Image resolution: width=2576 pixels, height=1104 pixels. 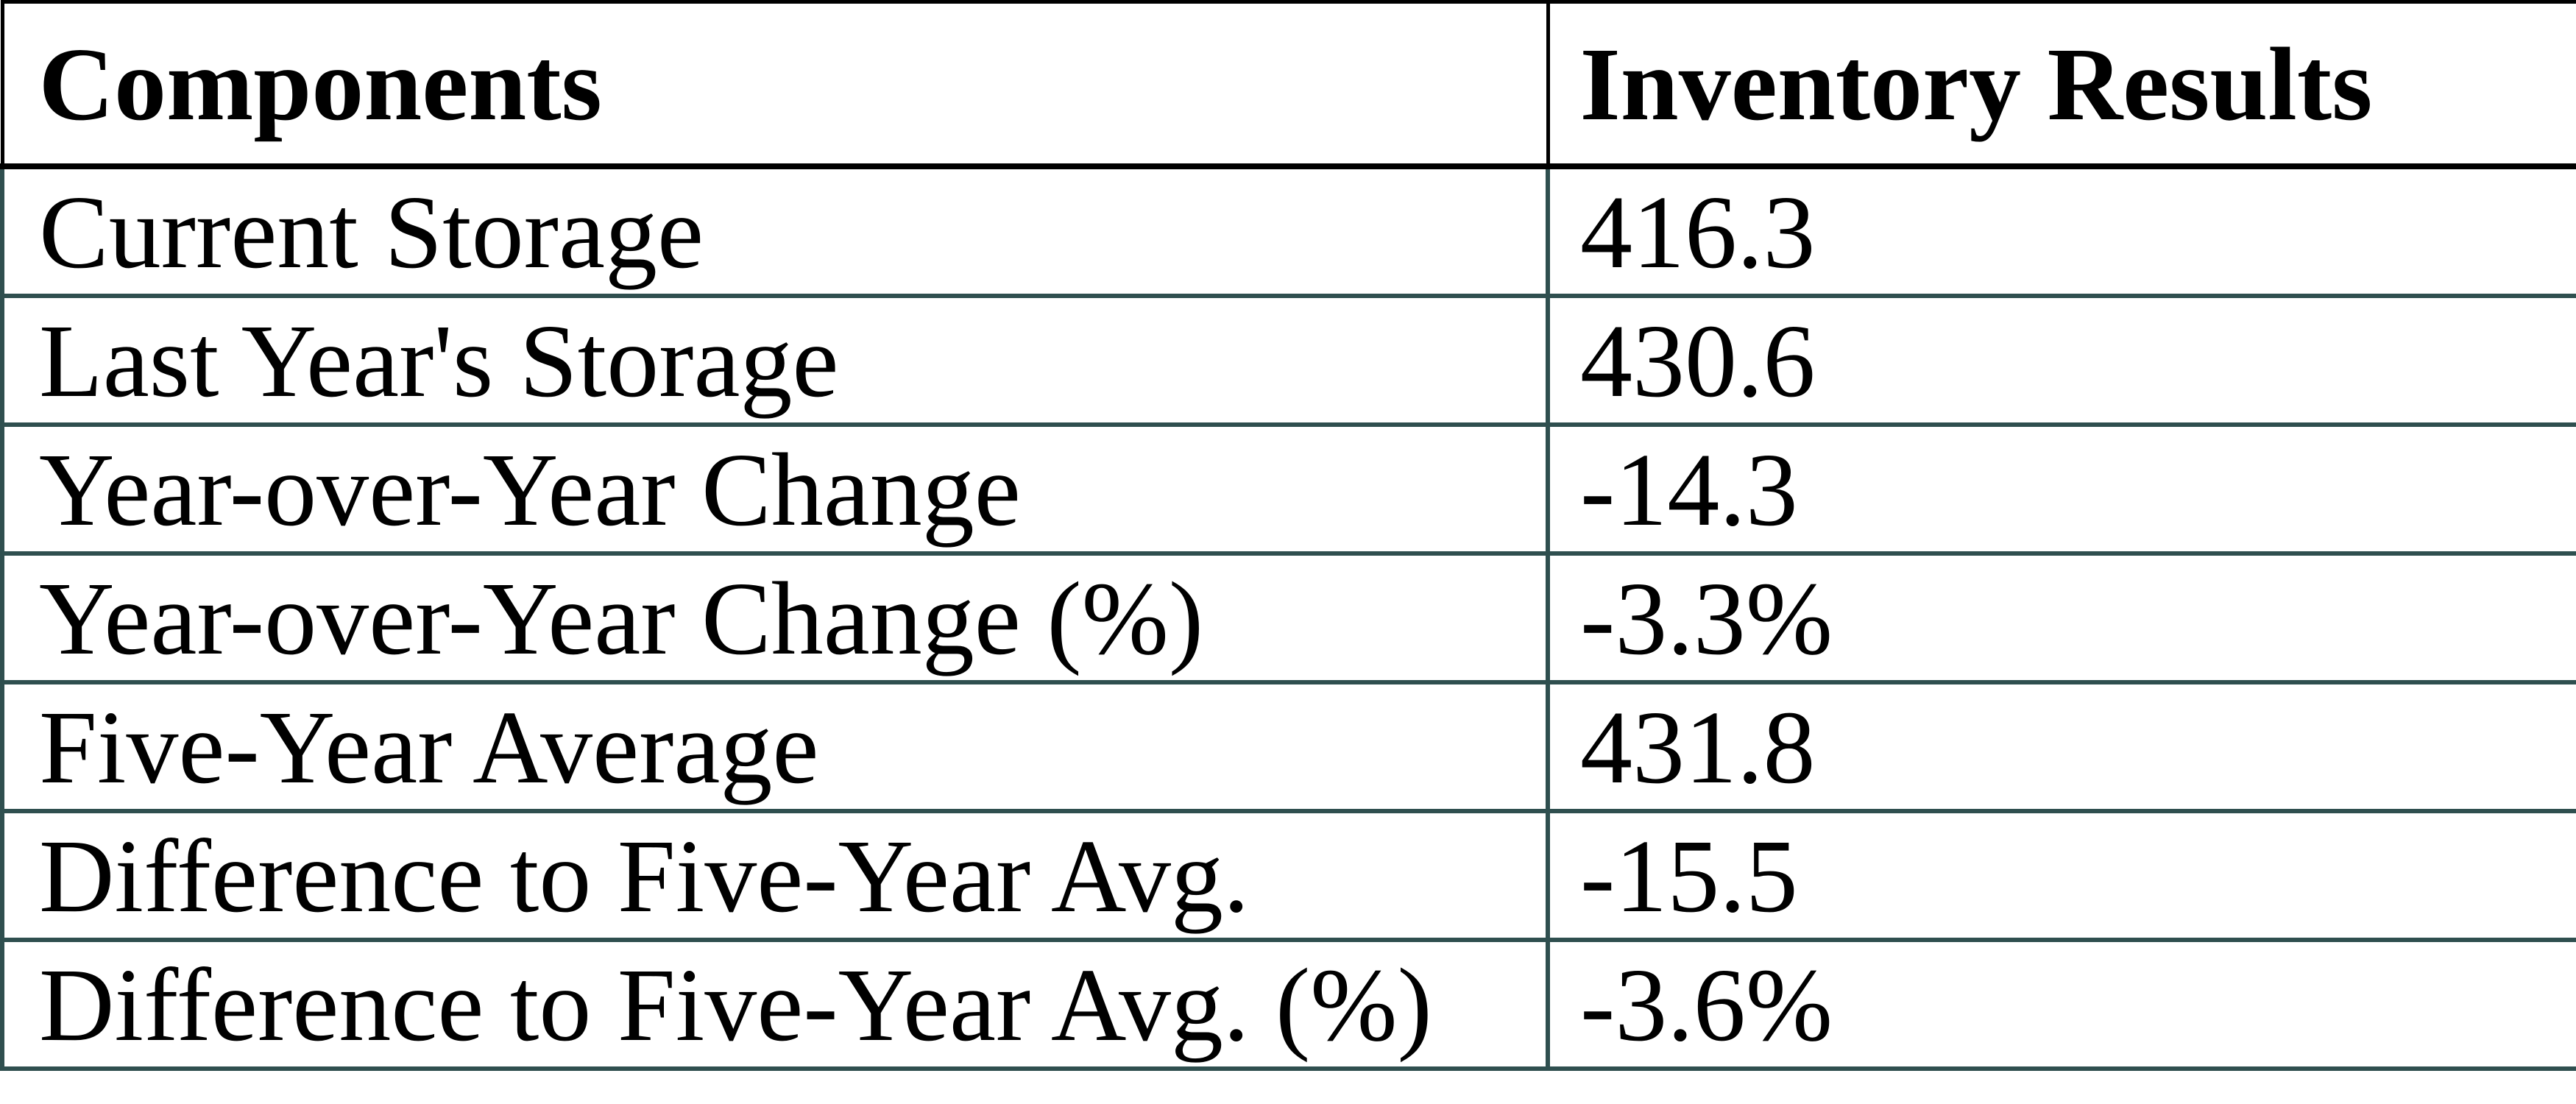 What do you see at coordinates (775, 746) in the screenshot?
I see `component-cell: Five-Year Average` at bounding box center [775, 746].